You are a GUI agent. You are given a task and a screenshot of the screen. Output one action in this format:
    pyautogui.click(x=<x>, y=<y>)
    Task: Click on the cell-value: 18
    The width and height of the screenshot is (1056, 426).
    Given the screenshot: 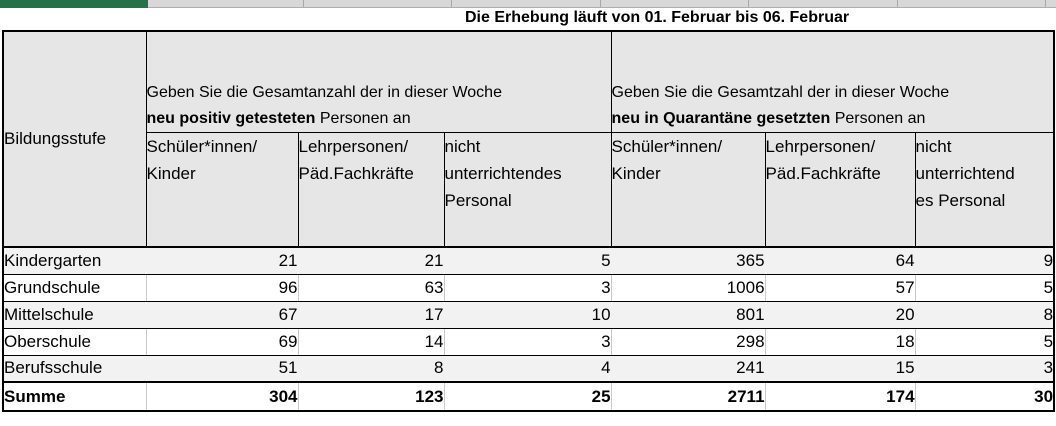 What is the action you would take?
    pyautogui.click(x=840, y=342)
    